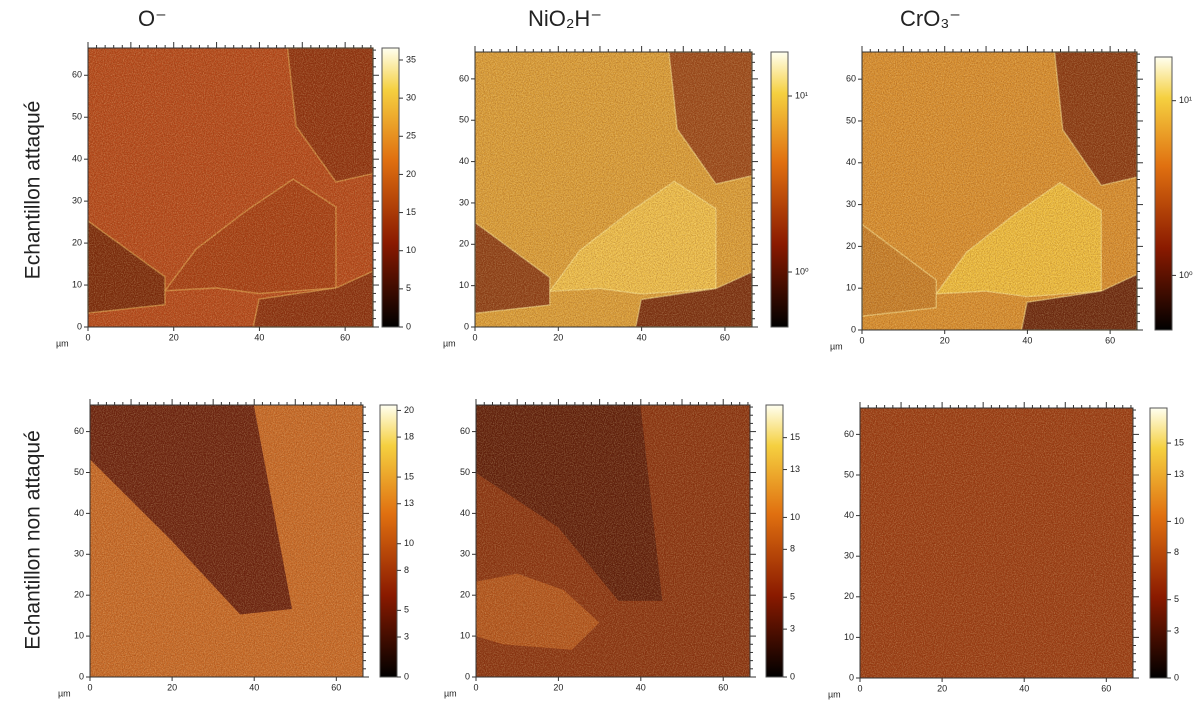 The height and width of the screenshot is (706, 1203). Describe the element at coordinates (409, 410) in the screenshot. I see `colorbar-label: 20` at that location.